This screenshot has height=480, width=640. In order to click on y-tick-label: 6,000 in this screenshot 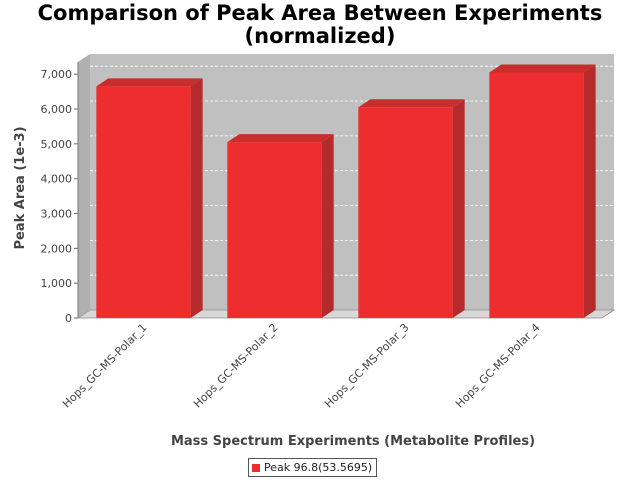, I will do `click(57, 109)`.